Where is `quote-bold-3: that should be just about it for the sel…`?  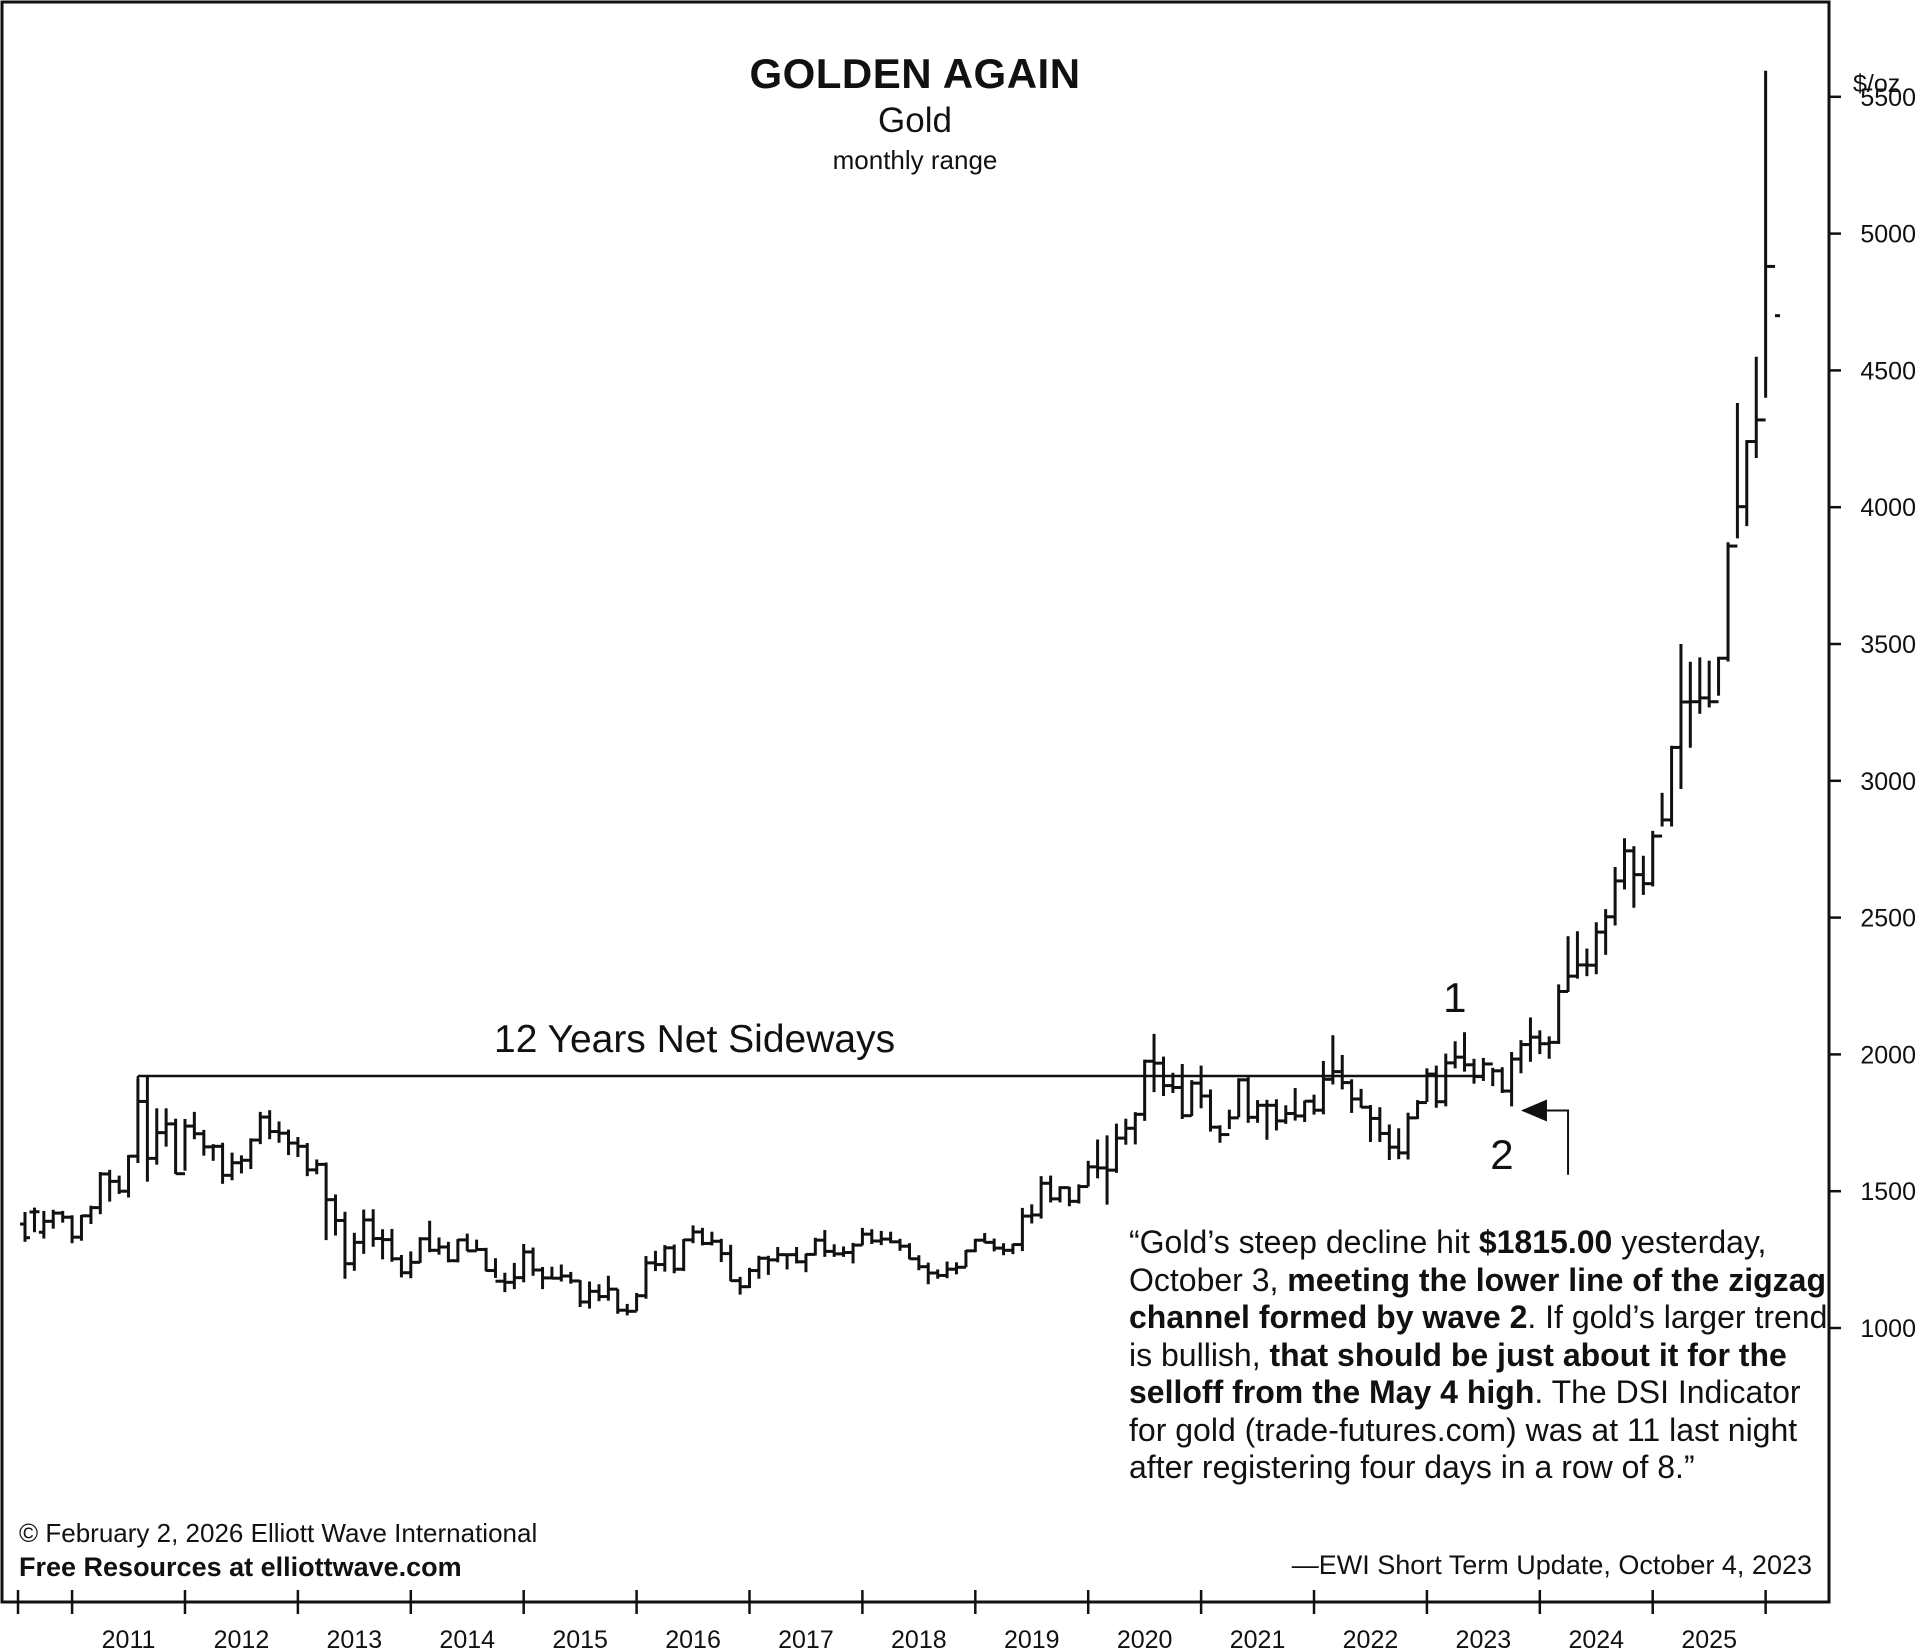 quote-bold-3: that should be just about it for the sel… is located at coordinates (1458, 1373).